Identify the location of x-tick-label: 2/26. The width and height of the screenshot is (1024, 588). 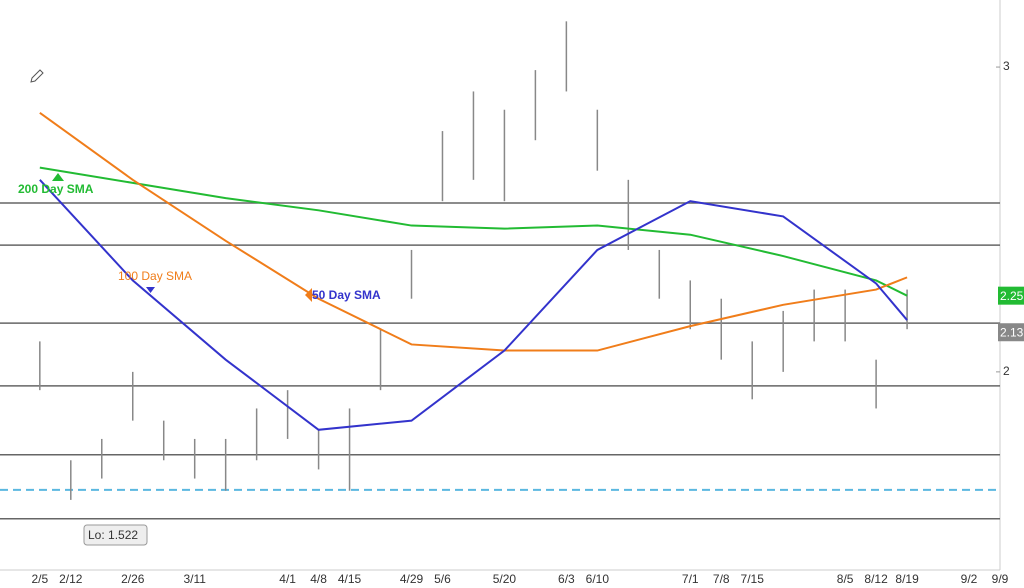
(133, 579).